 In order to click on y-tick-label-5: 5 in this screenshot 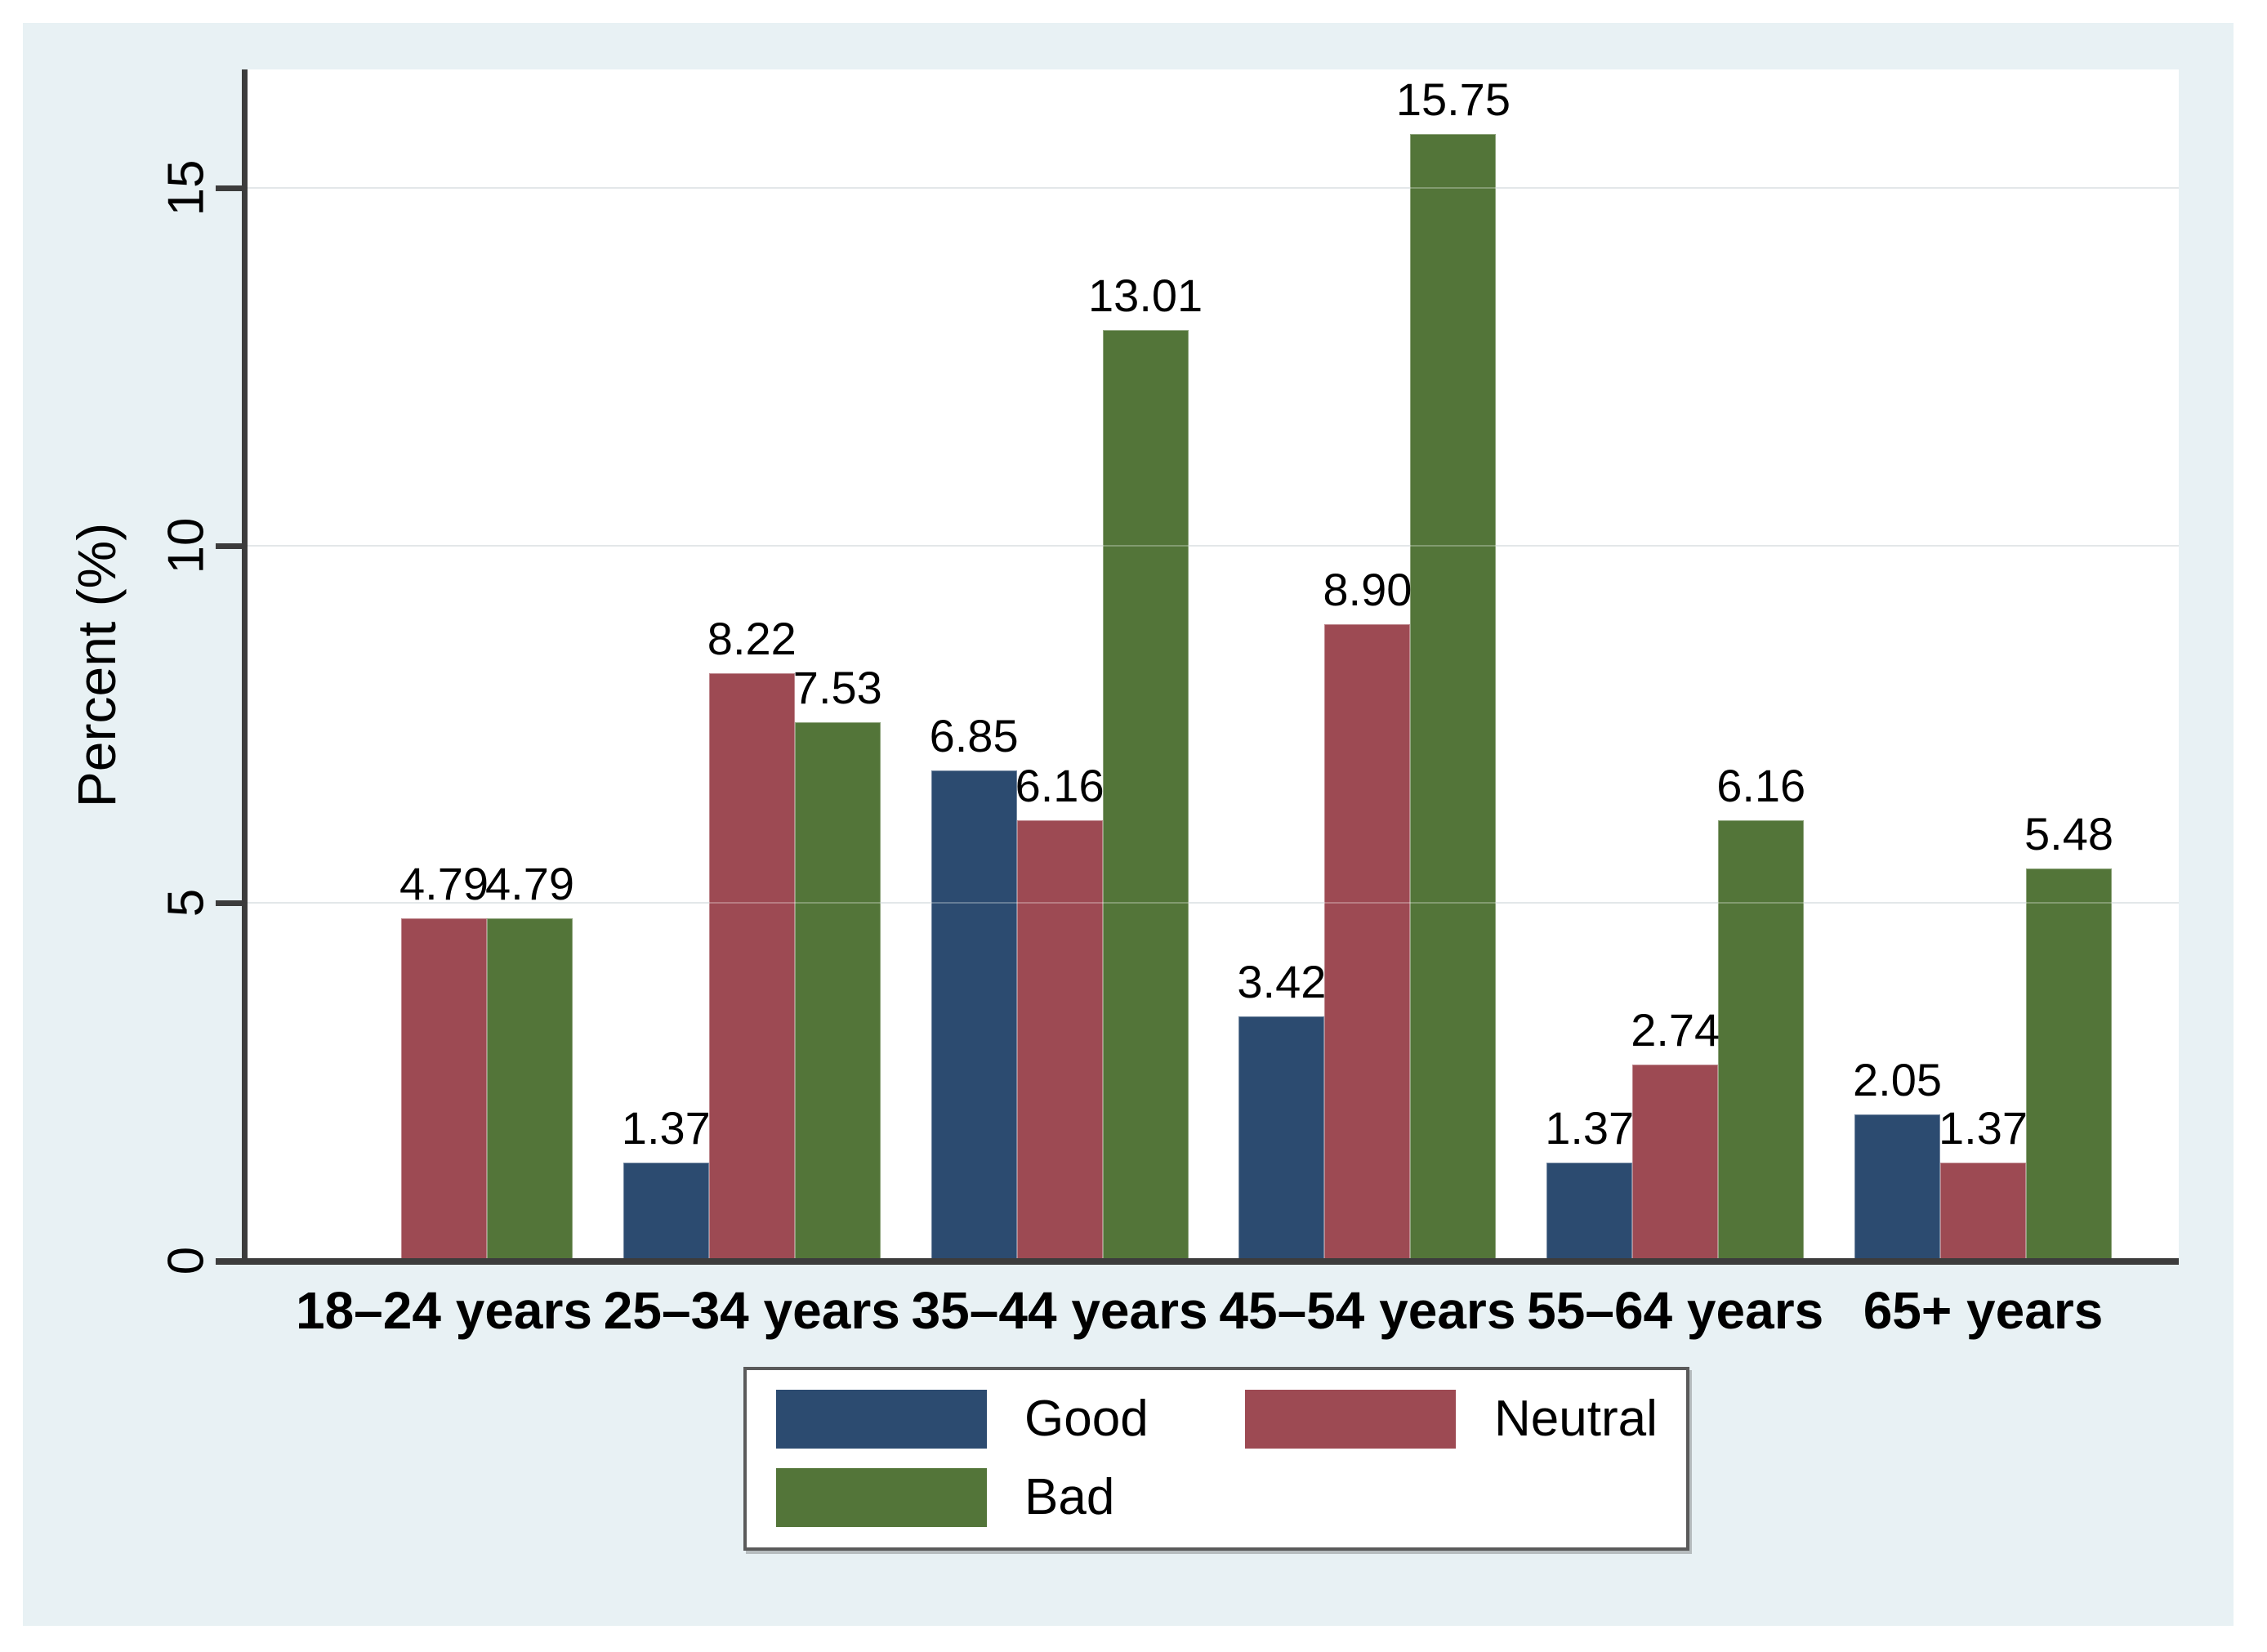, I will do `click(186, 903)`.